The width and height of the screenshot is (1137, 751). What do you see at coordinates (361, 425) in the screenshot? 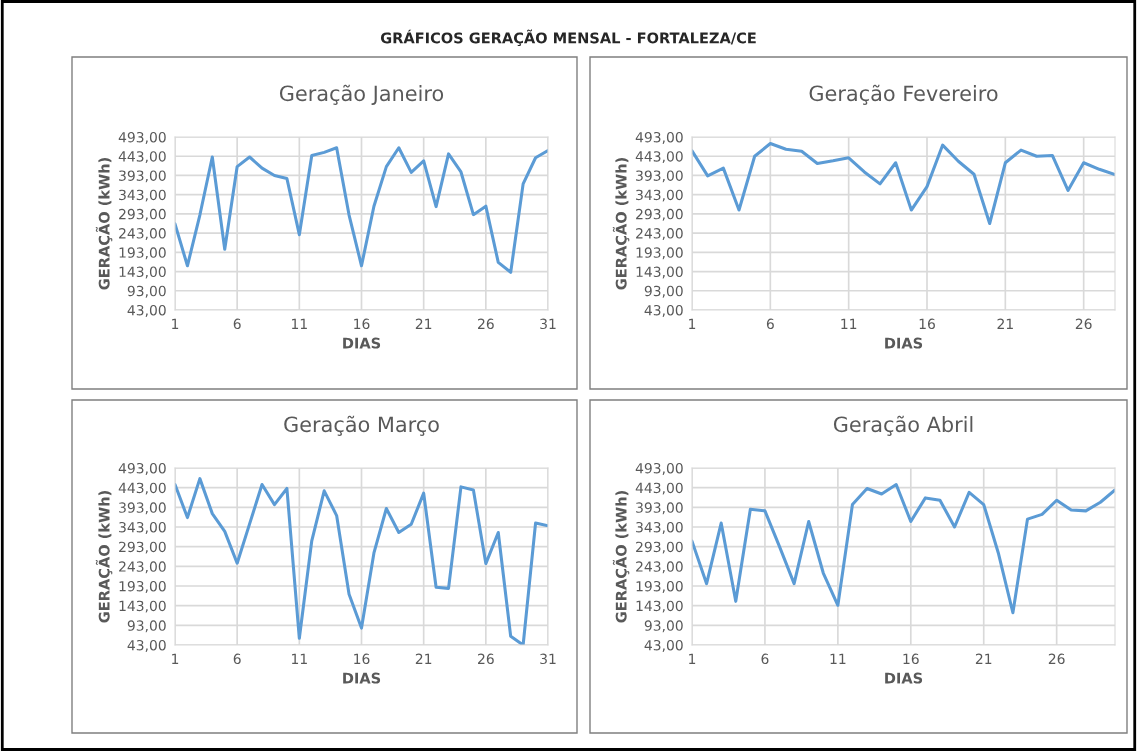
I see `chart-title: Geração Março` at bounding box center [361, 425].